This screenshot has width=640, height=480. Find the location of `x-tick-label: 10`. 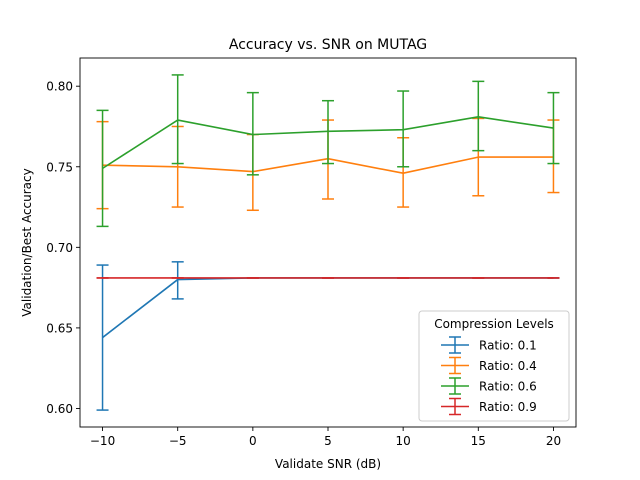

x-tick-label: 10 is located at coordinates (403, 441).